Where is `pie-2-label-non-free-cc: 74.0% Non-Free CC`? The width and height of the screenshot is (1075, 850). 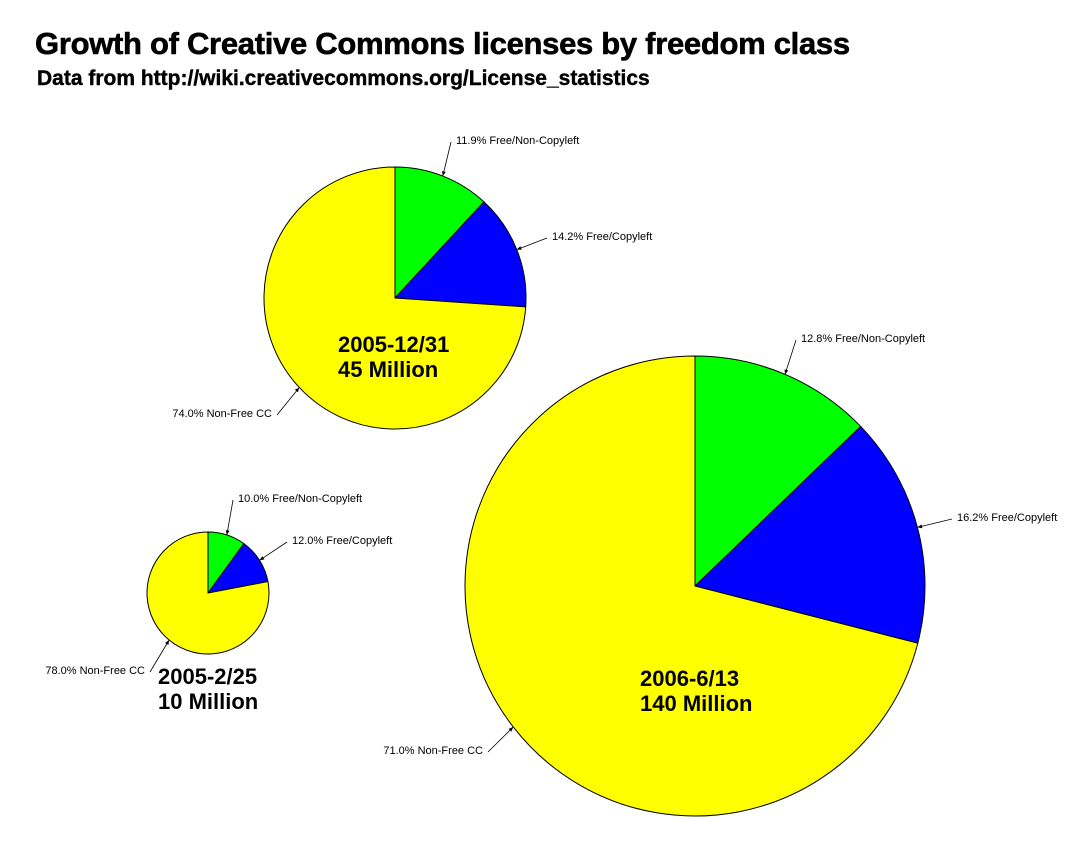
pie-2-label-non-free-cc: 74.0% Non-Free CC is located at coordinates (222, 414).